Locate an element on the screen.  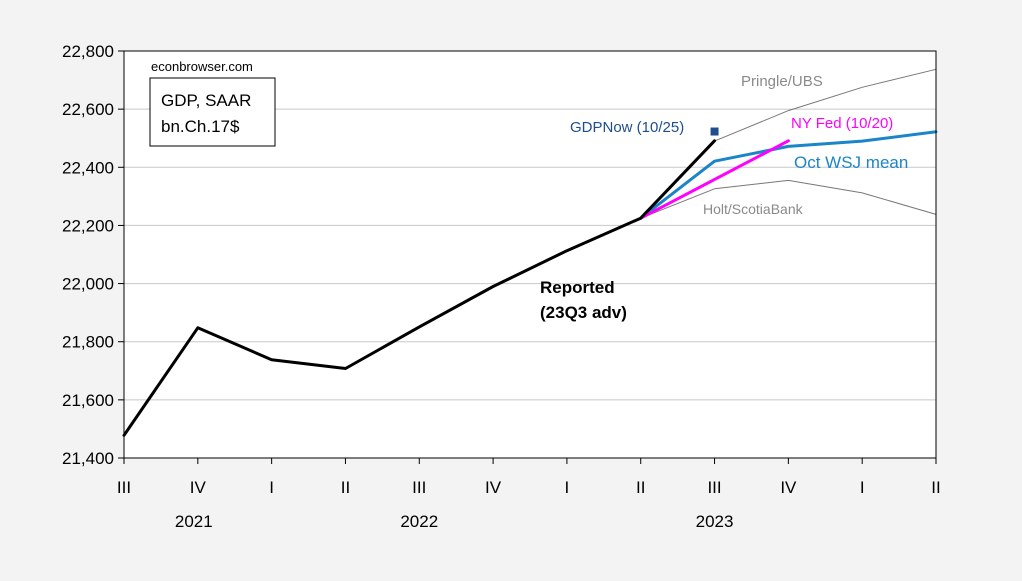
y-tick-label: 21,800 is located at coordinates (88, 342).